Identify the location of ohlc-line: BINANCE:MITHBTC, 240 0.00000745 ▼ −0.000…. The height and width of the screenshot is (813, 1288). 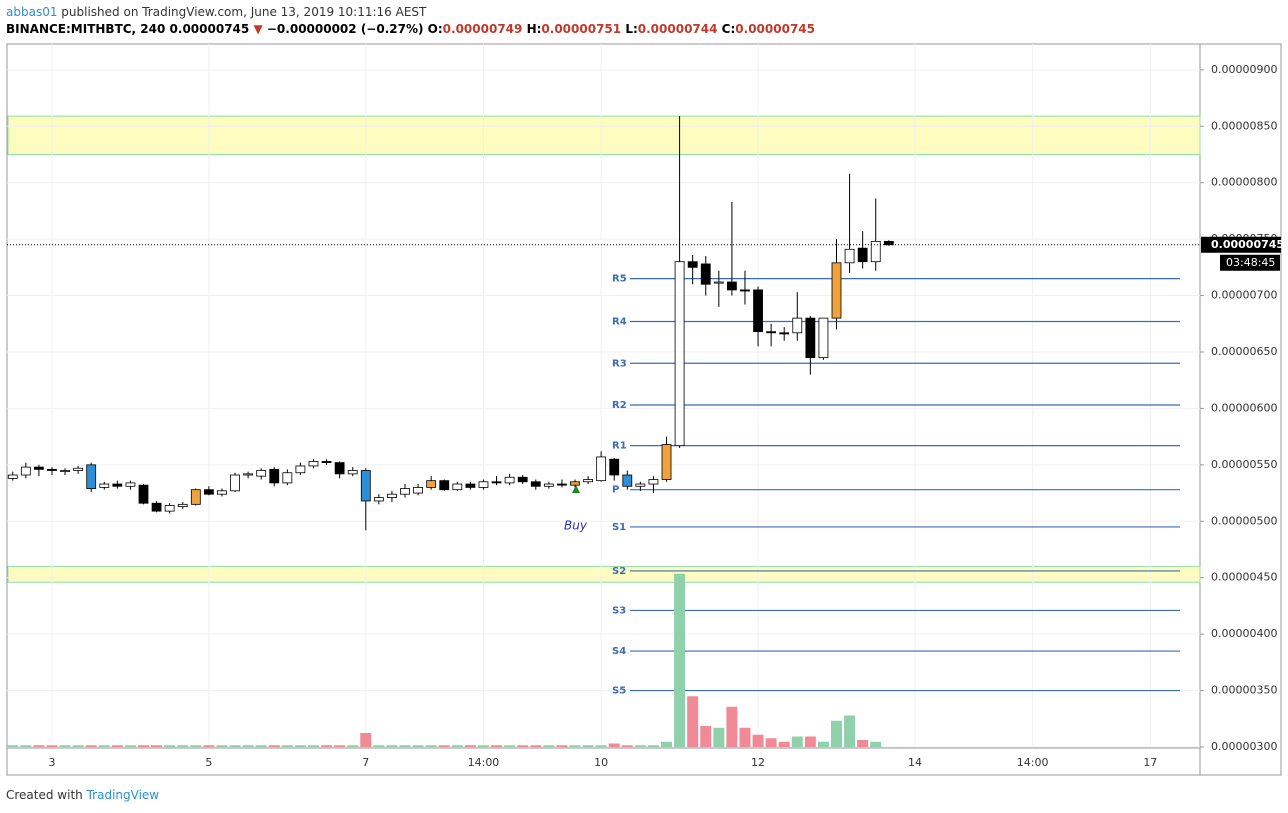
(410, 29).